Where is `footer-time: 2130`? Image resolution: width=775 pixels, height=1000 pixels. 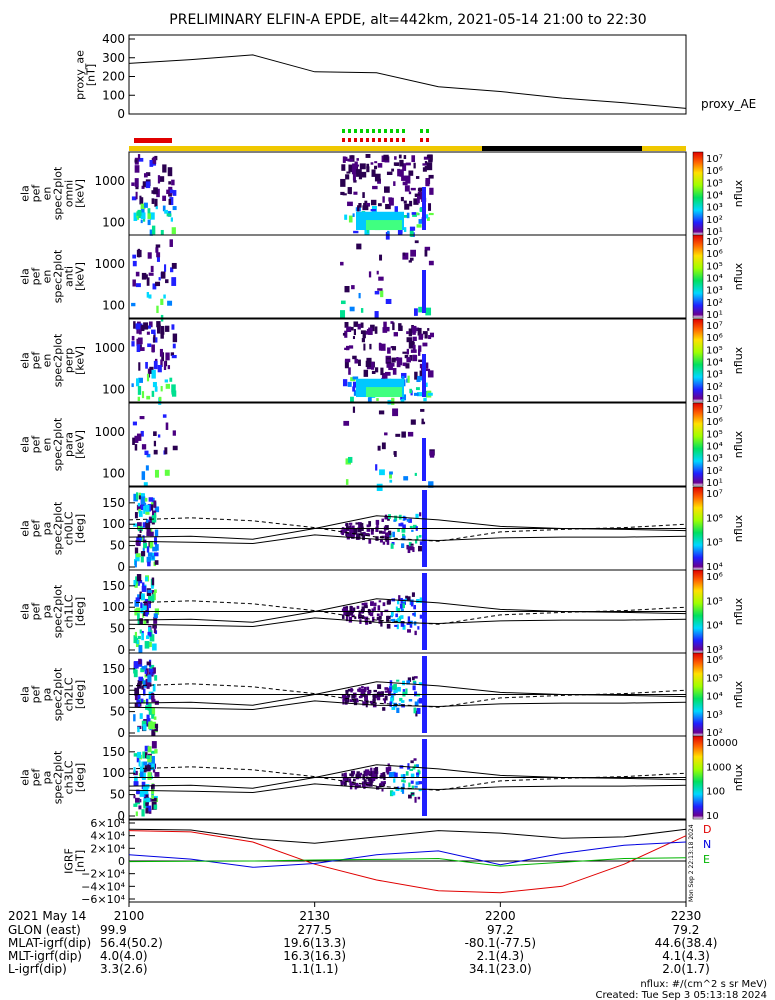 footer-time: 2130 is located at coordinates (314, 916).